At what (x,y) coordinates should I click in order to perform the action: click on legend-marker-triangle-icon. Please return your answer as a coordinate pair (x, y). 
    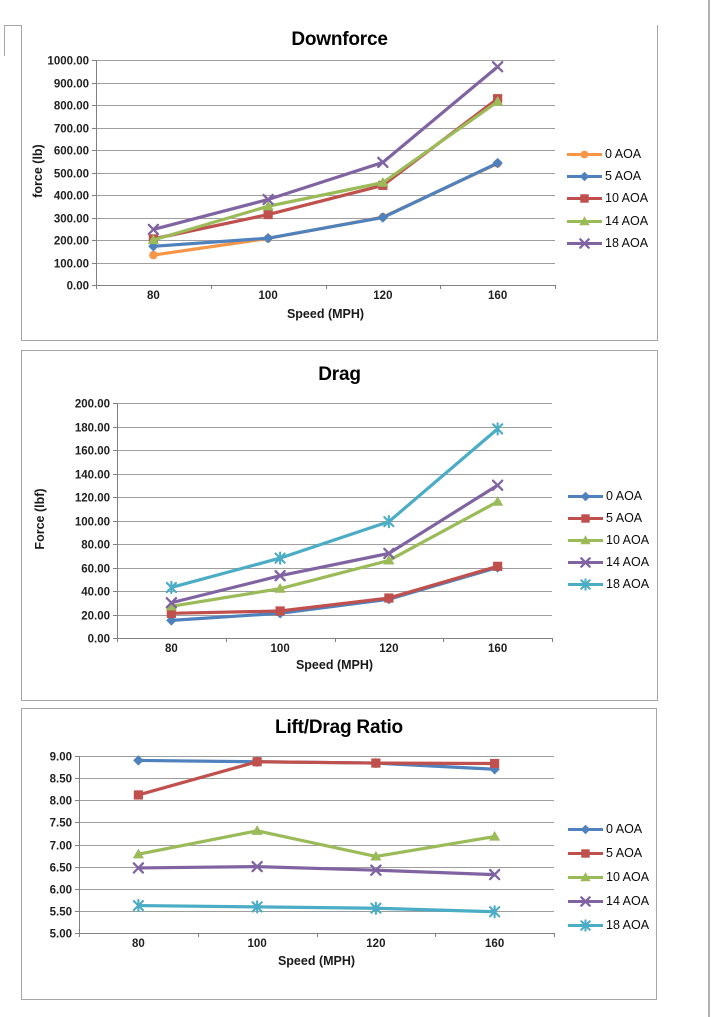
    Looking at the image, I should click on (585, 539).